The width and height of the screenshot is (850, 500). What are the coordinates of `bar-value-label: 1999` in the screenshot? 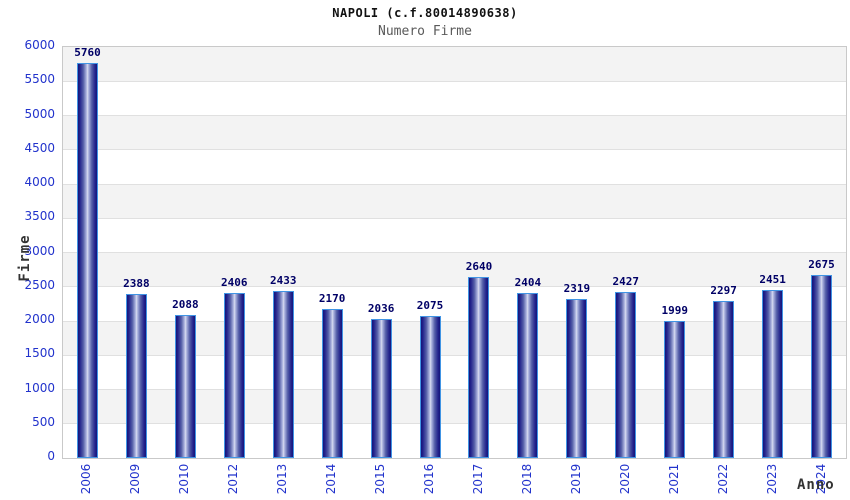 It's located at (674, 311).